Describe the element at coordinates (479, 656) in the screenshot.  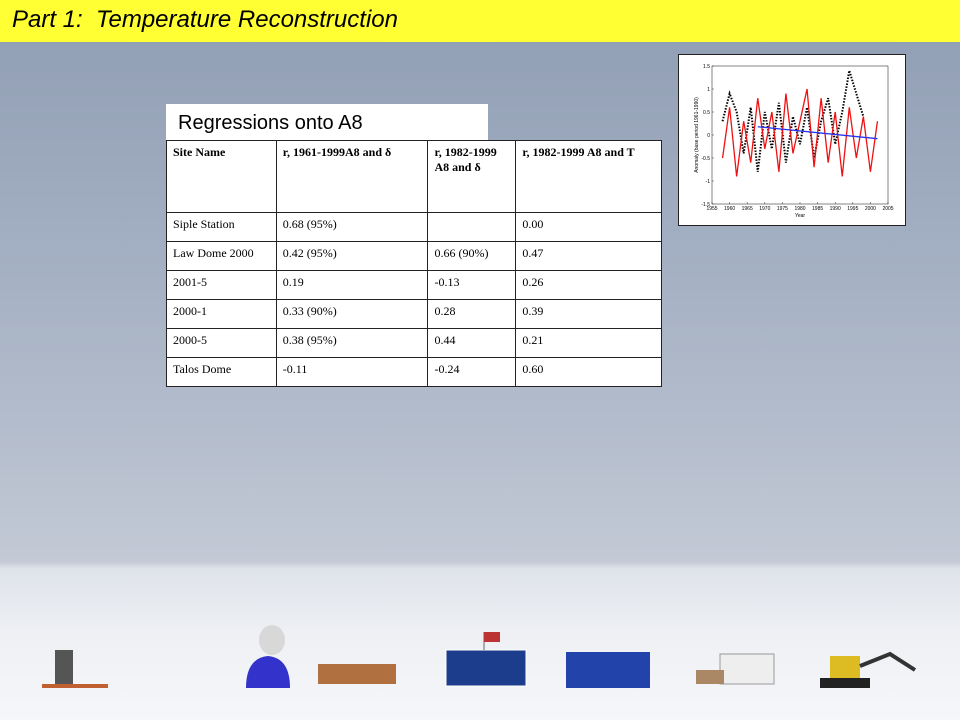
I see `snow-scene` at that location.